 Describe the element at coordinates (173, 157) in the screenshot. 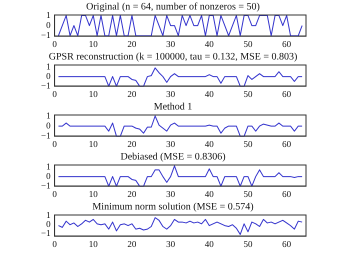

I see `chart-title: Debiased (MSE = 0.8306)` at that location.